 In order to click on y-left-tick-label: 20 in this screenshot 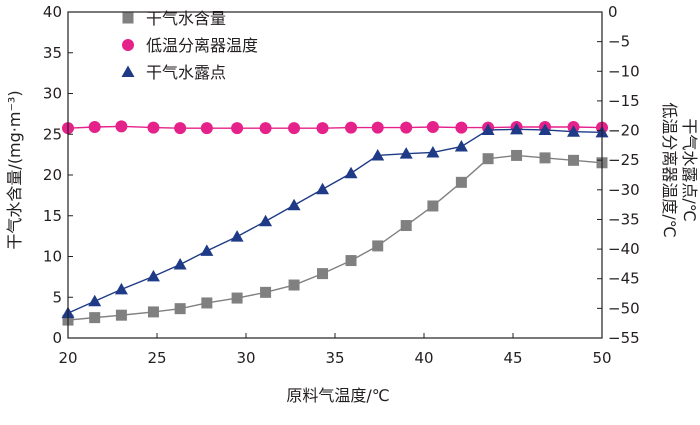, I will do `click(52, 175)`.